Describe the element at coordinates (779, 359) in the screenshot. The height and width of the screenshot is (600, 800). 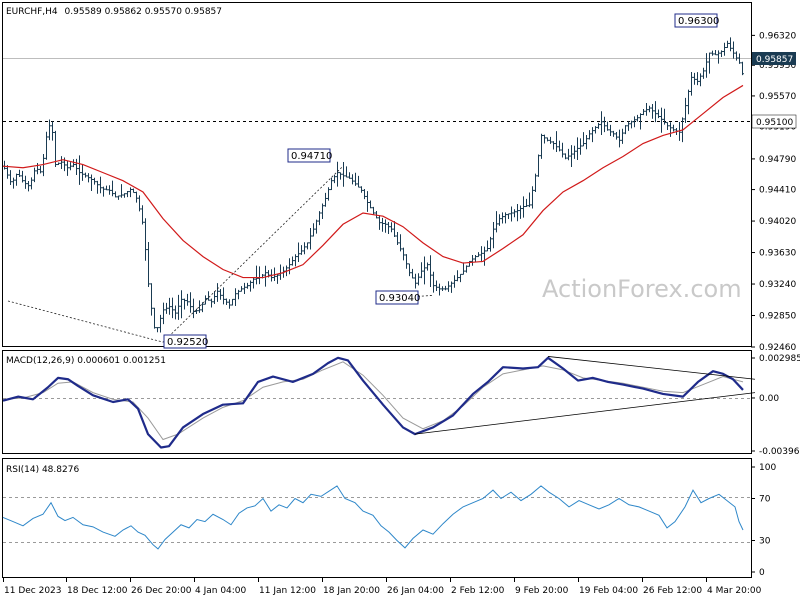
I see `macd-tick-label: 0.002985` at that location.